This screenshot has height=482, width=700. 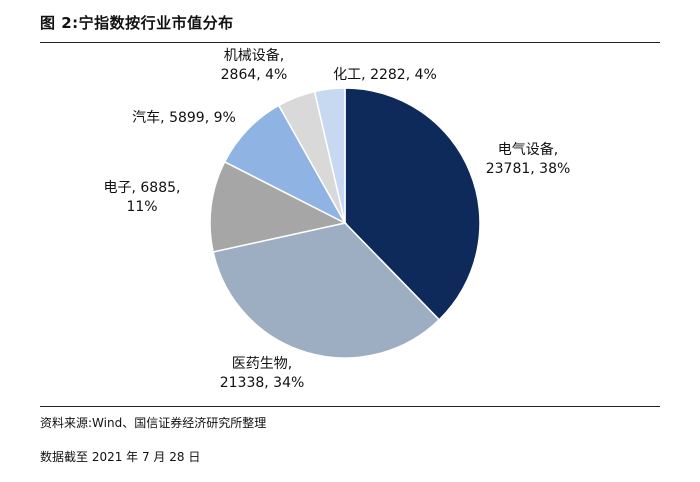 I want to click on pie-label-4: 汽车, 5899, 9%, so click(x=184, y=117).